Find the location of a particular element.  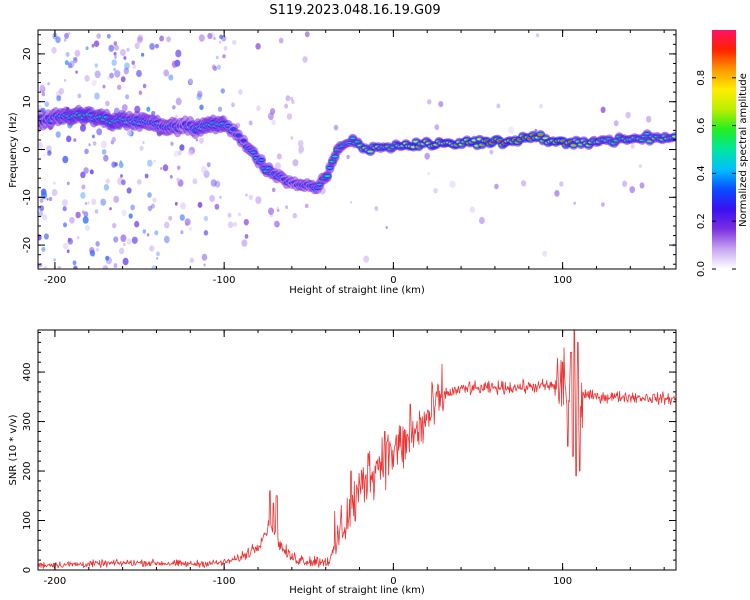

colorbar-tick-label: 0.2 is located at coordinates (701, 221).